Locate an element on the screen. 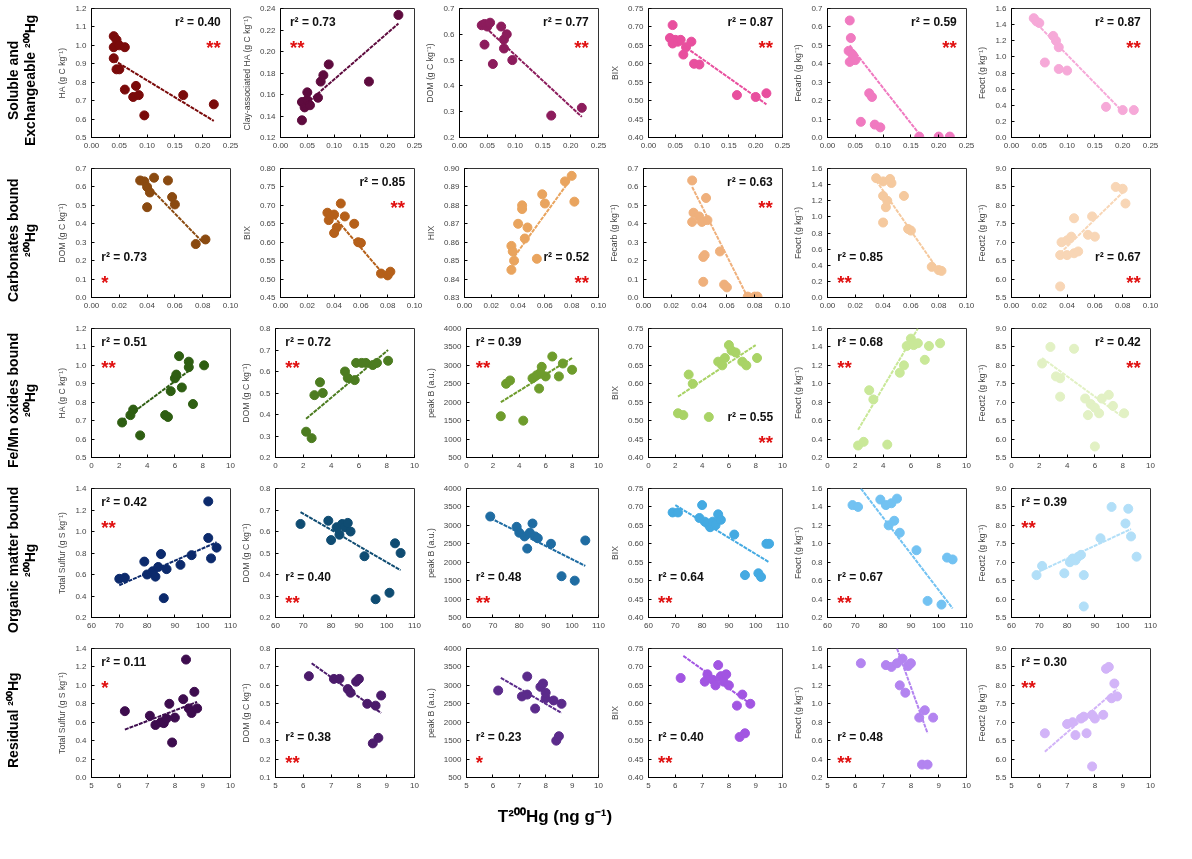  x-tick-label: 90 is located at coordinates (1095, 625).